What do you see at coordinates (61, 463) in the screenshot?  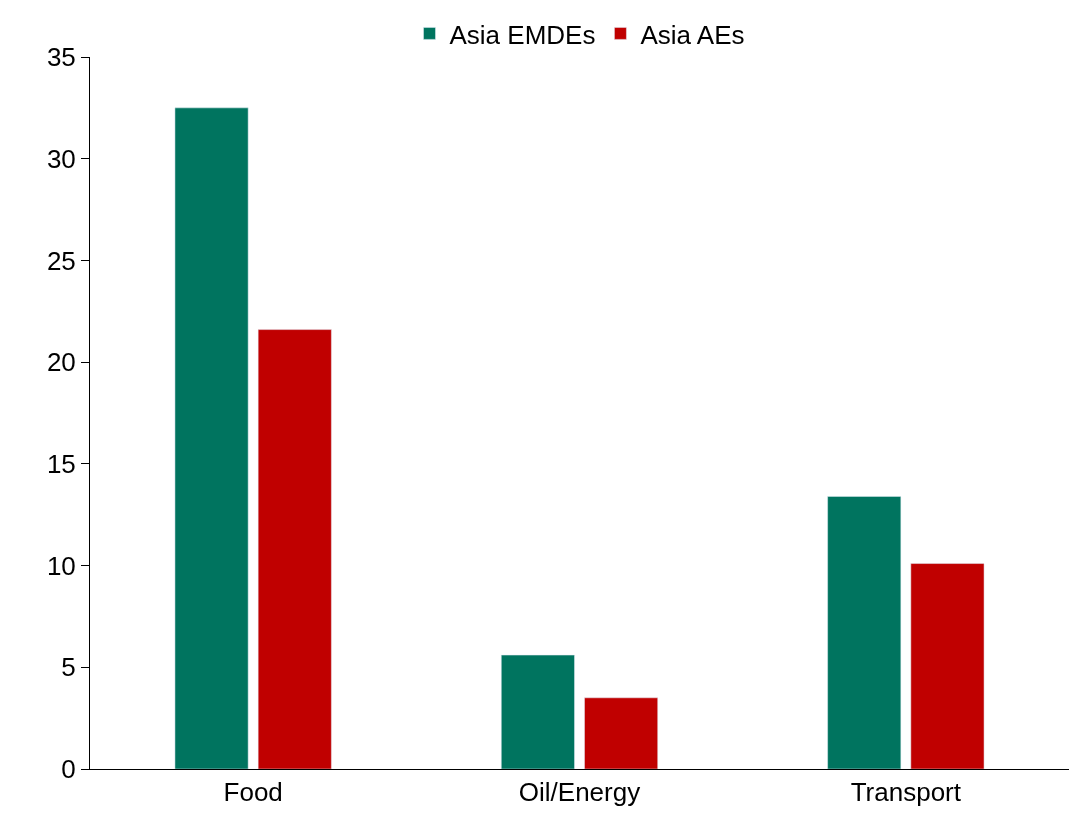 I see `y-tick-label: 15` at bounding box center [61, 463].